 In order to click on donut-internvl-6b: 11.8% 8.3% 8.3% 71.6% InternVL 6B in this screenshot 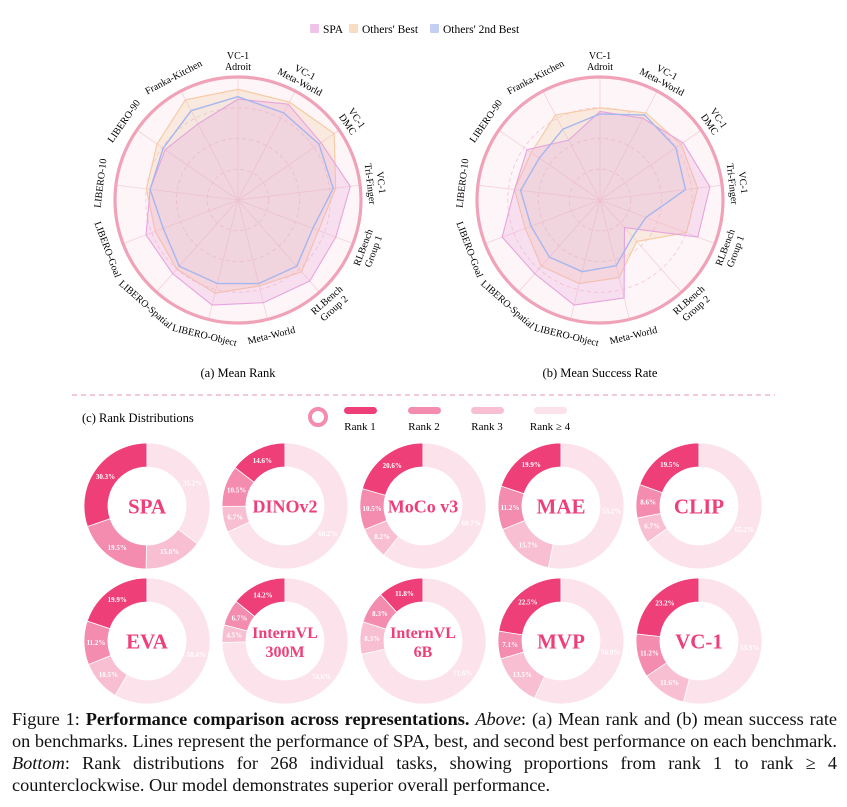, I will do `click(423, 641)`.